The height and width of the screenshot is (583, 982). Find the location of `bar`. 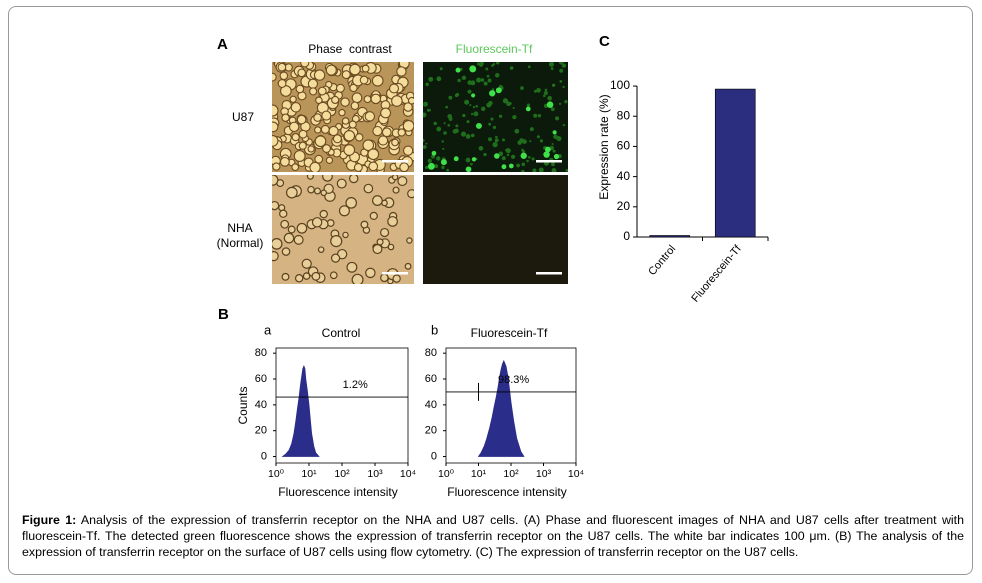

bar is located at coordinates (670, 236).